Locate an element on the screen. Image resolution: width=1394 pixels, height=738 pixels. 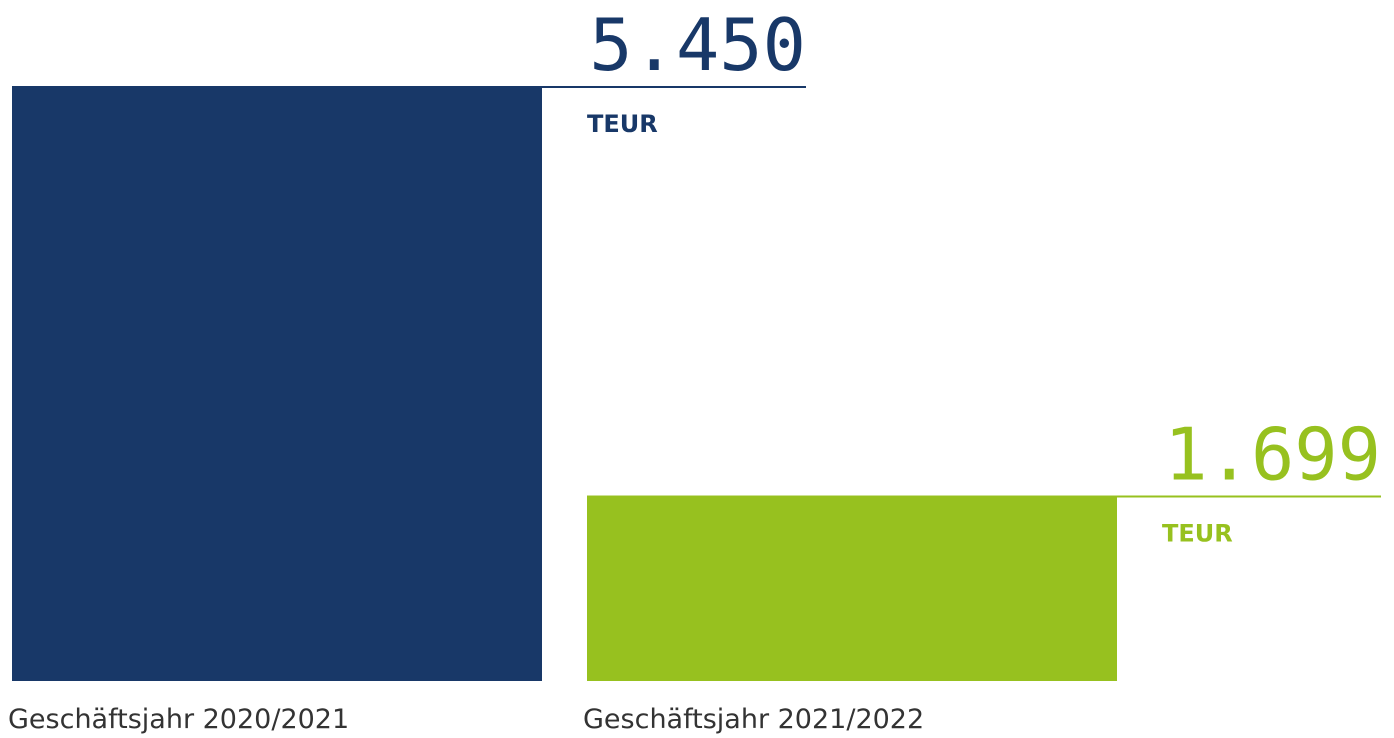
category-label: Geschäftsjahr 2021/2022 is located at coordinates (753, 719).